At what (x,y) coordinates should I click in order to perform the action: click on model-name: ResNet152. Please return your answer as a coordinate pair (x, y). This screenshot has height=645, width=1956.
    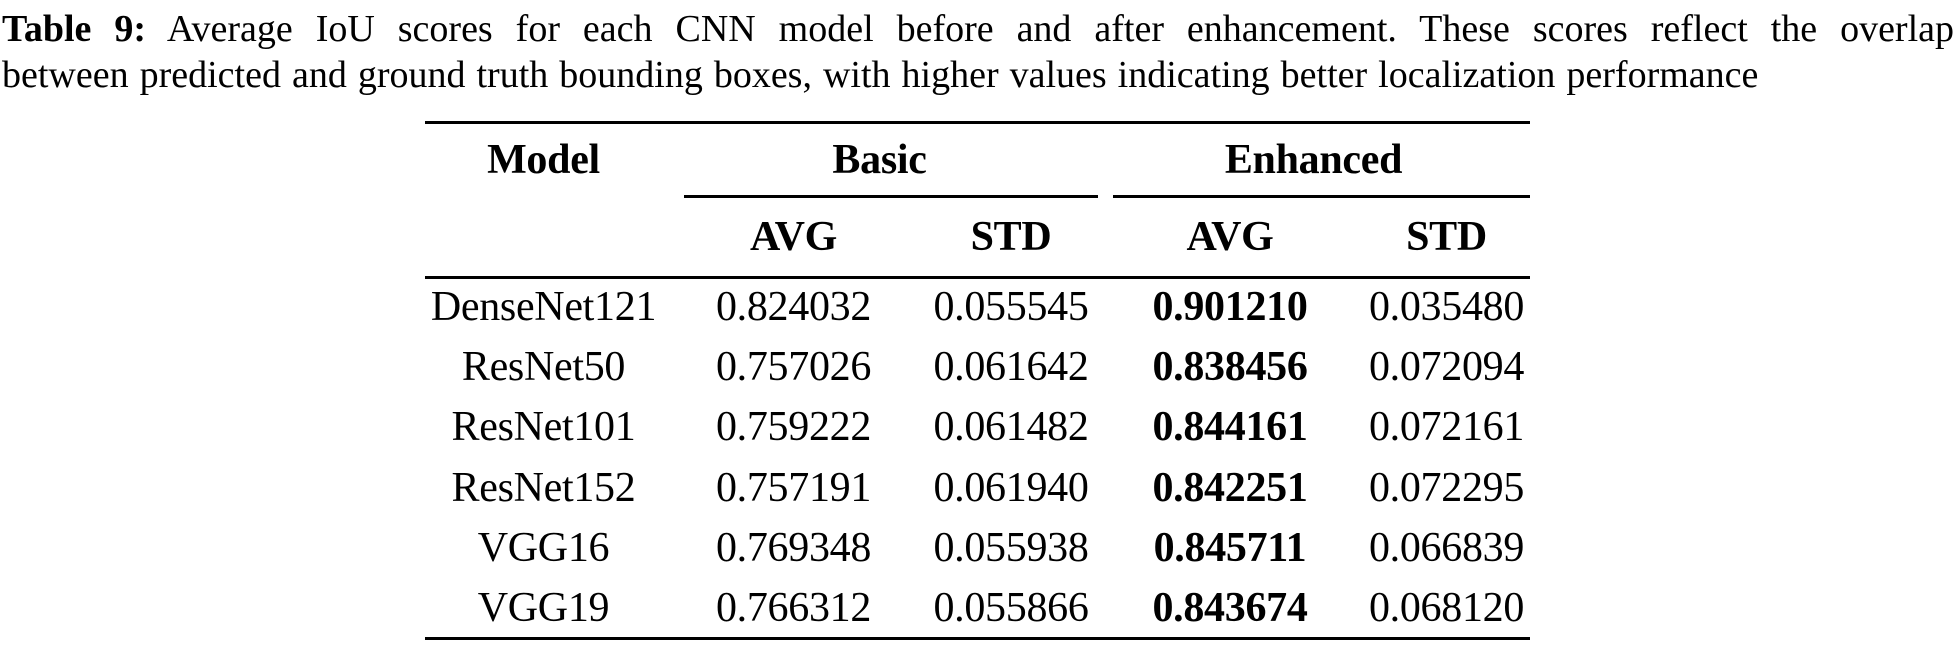
    Looking at the image, I should click on (543, 487).